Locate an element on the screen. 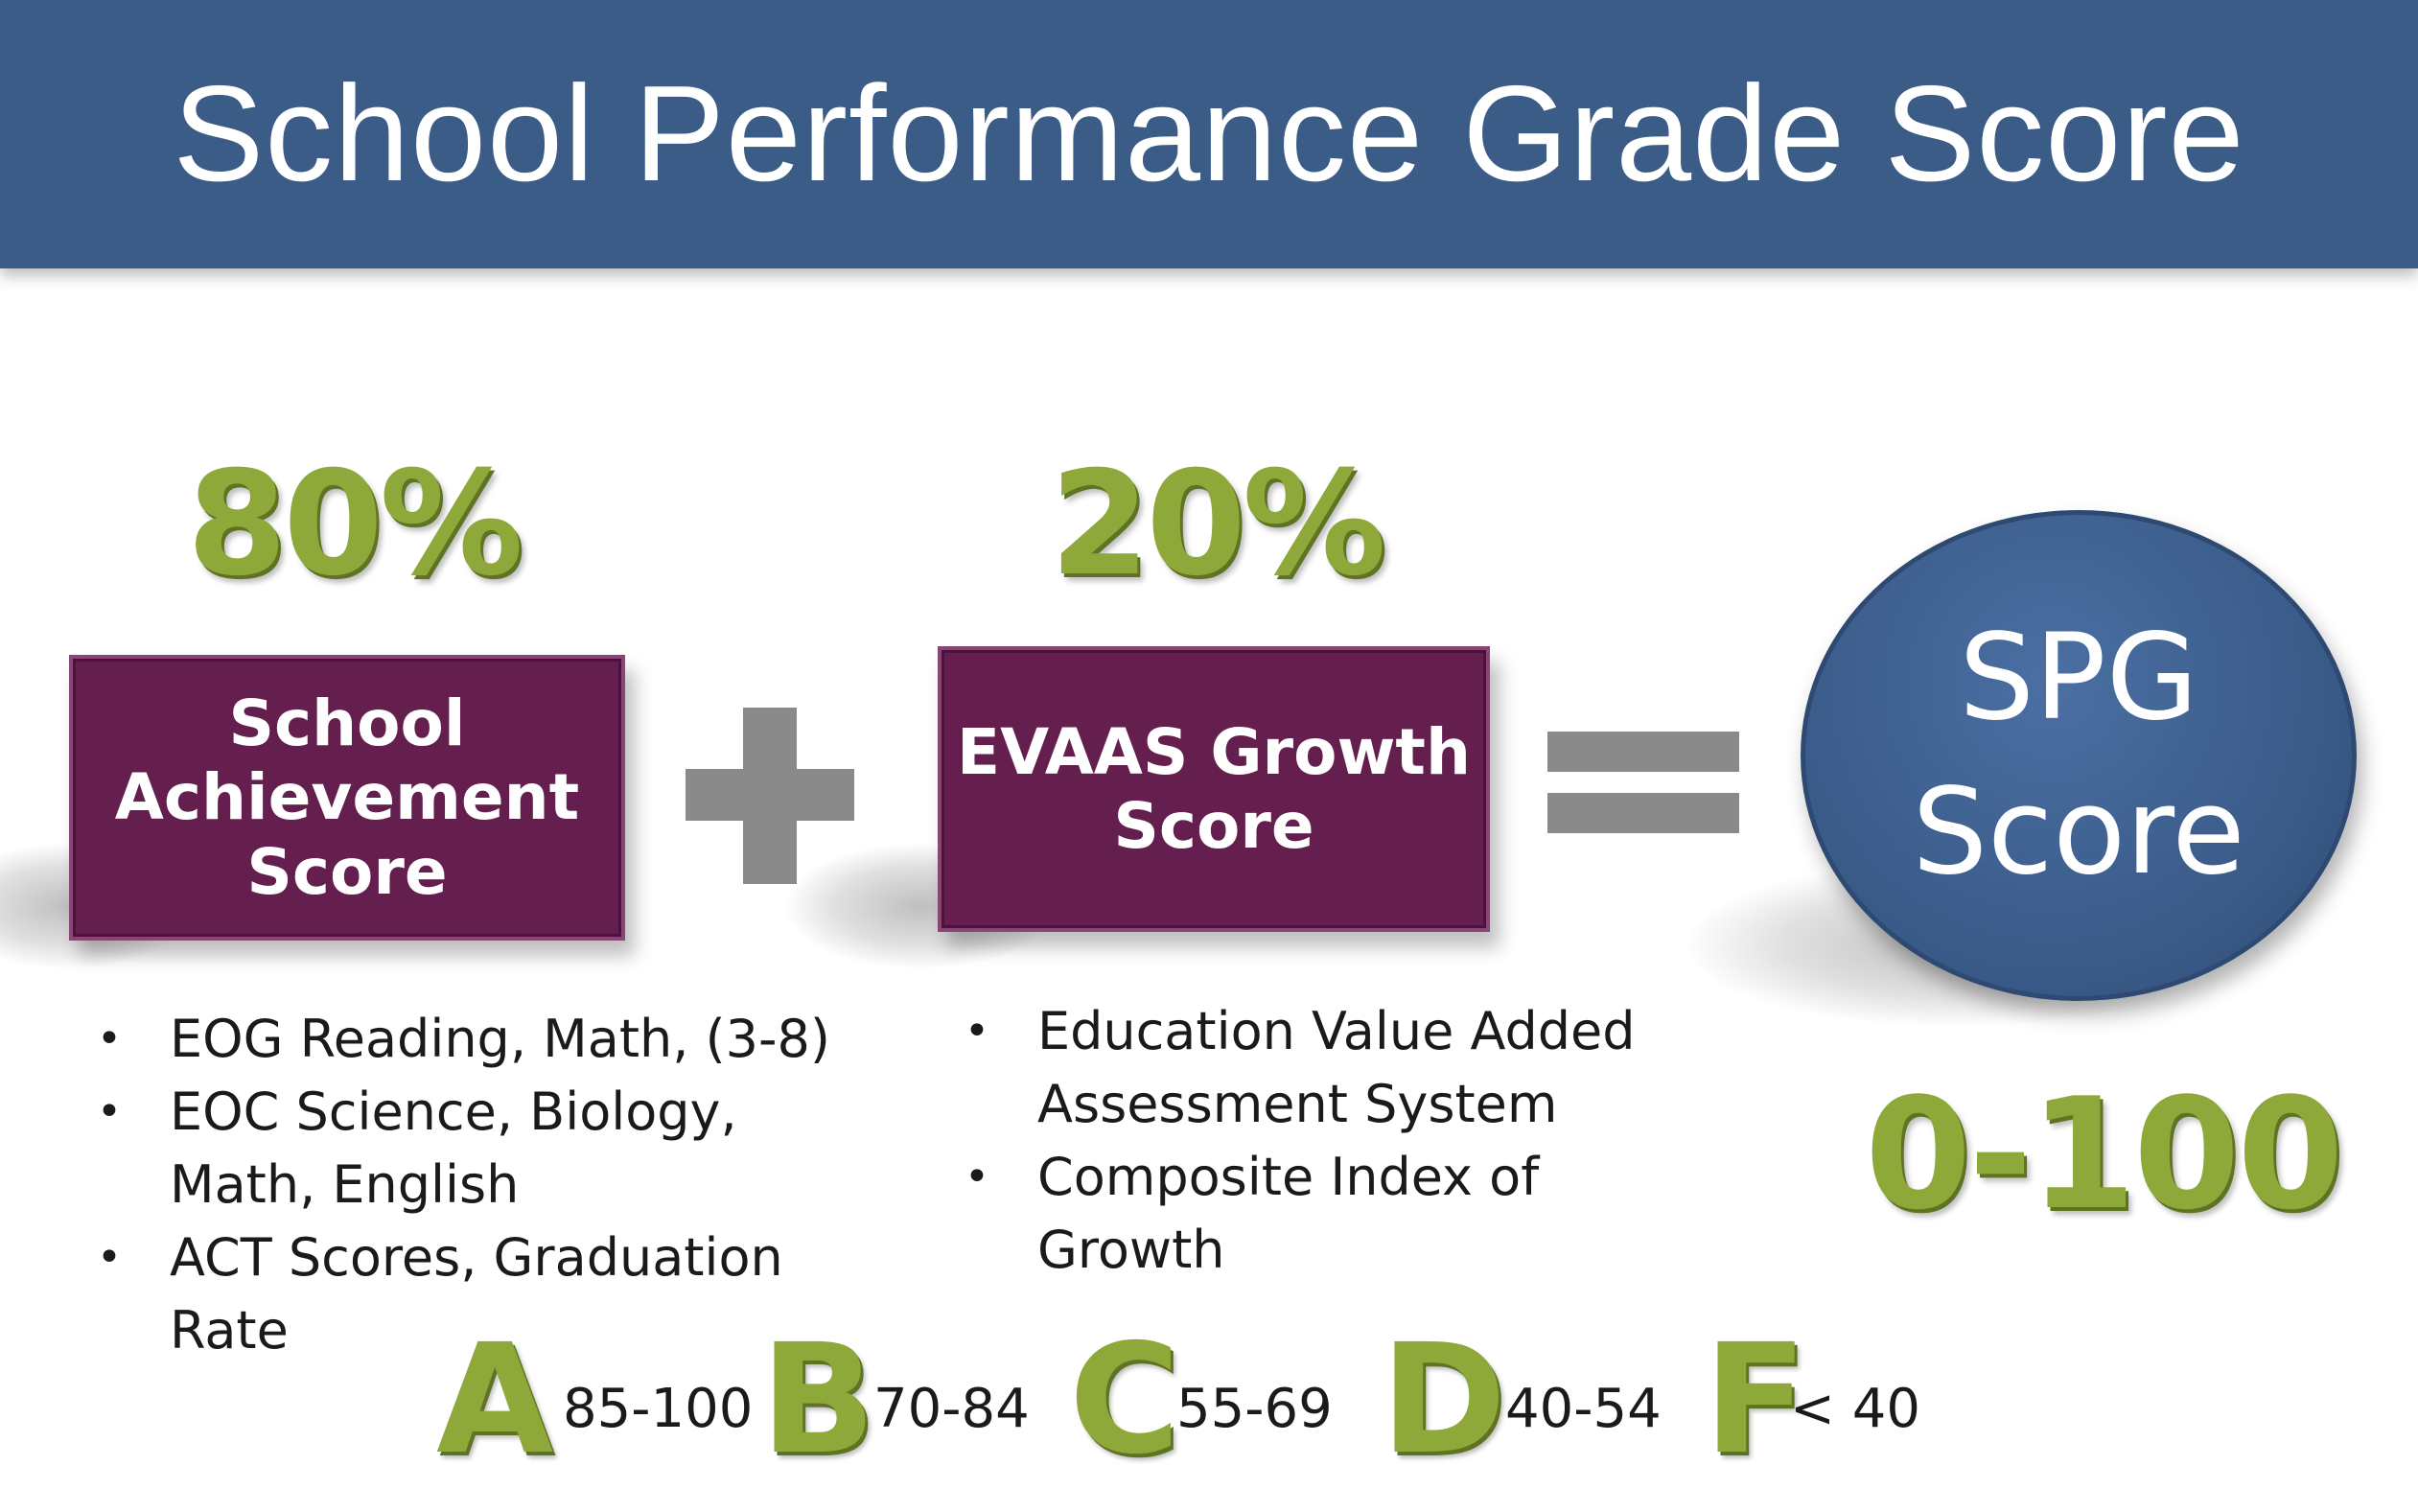  grade-range-f: < 40 is located at coordinates (1855, 1409).